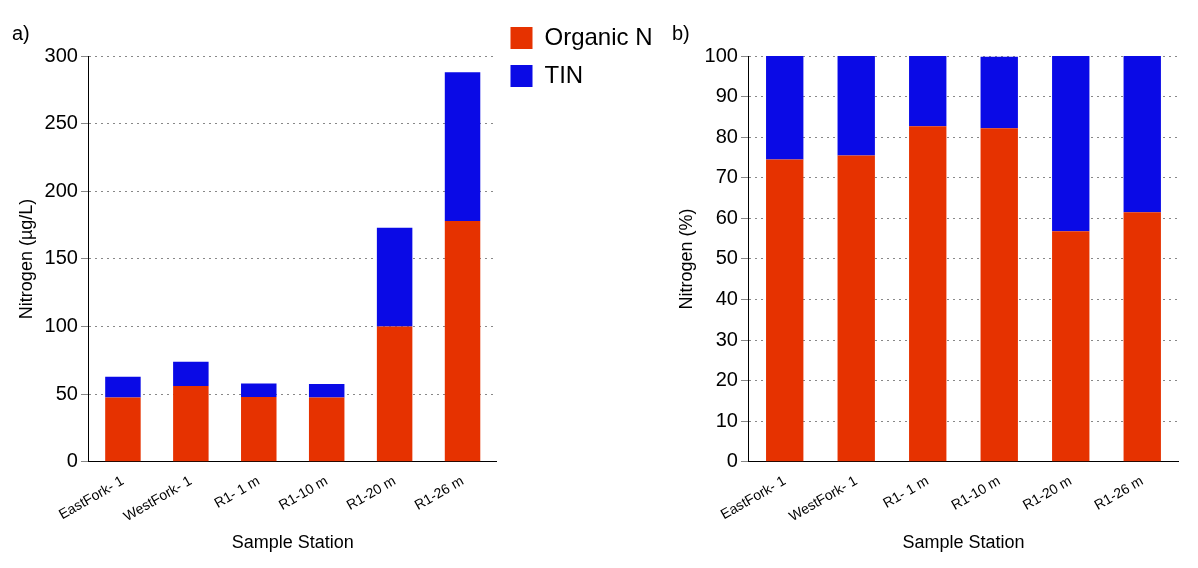 The image size is (1198, 568). Describe the element at coordinates (685, 259) in the screenshot. I see `y-axis-title: Nitrogen (%)` at that location.